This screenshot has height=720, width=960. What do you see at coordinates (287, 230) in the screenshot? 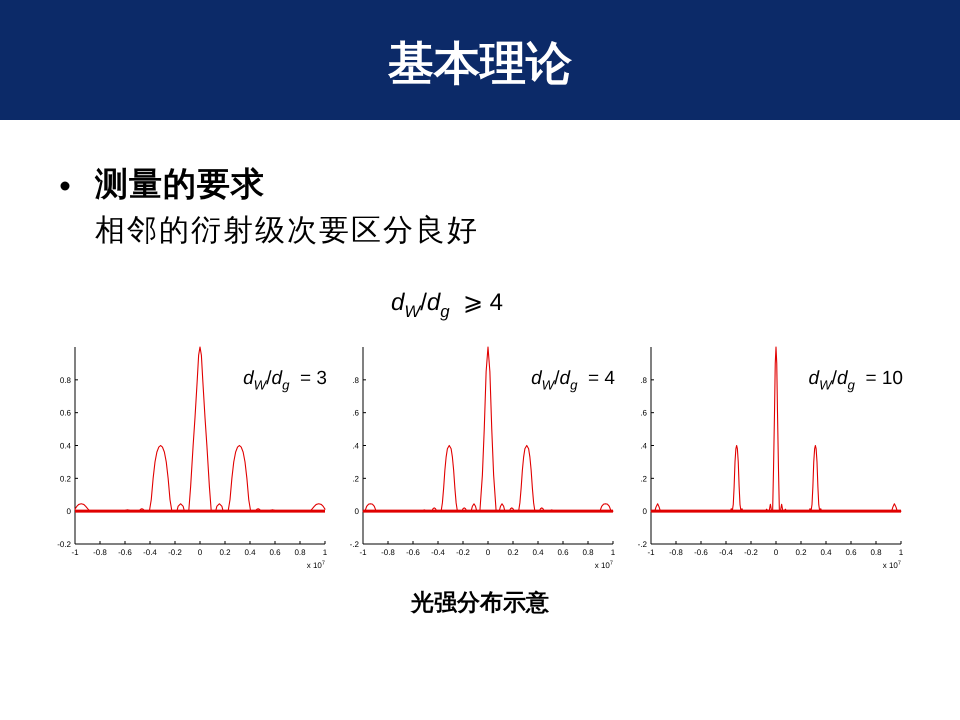
I see `text: 相邻的衍射级次要区分良好` at bounding box center [287, 230].